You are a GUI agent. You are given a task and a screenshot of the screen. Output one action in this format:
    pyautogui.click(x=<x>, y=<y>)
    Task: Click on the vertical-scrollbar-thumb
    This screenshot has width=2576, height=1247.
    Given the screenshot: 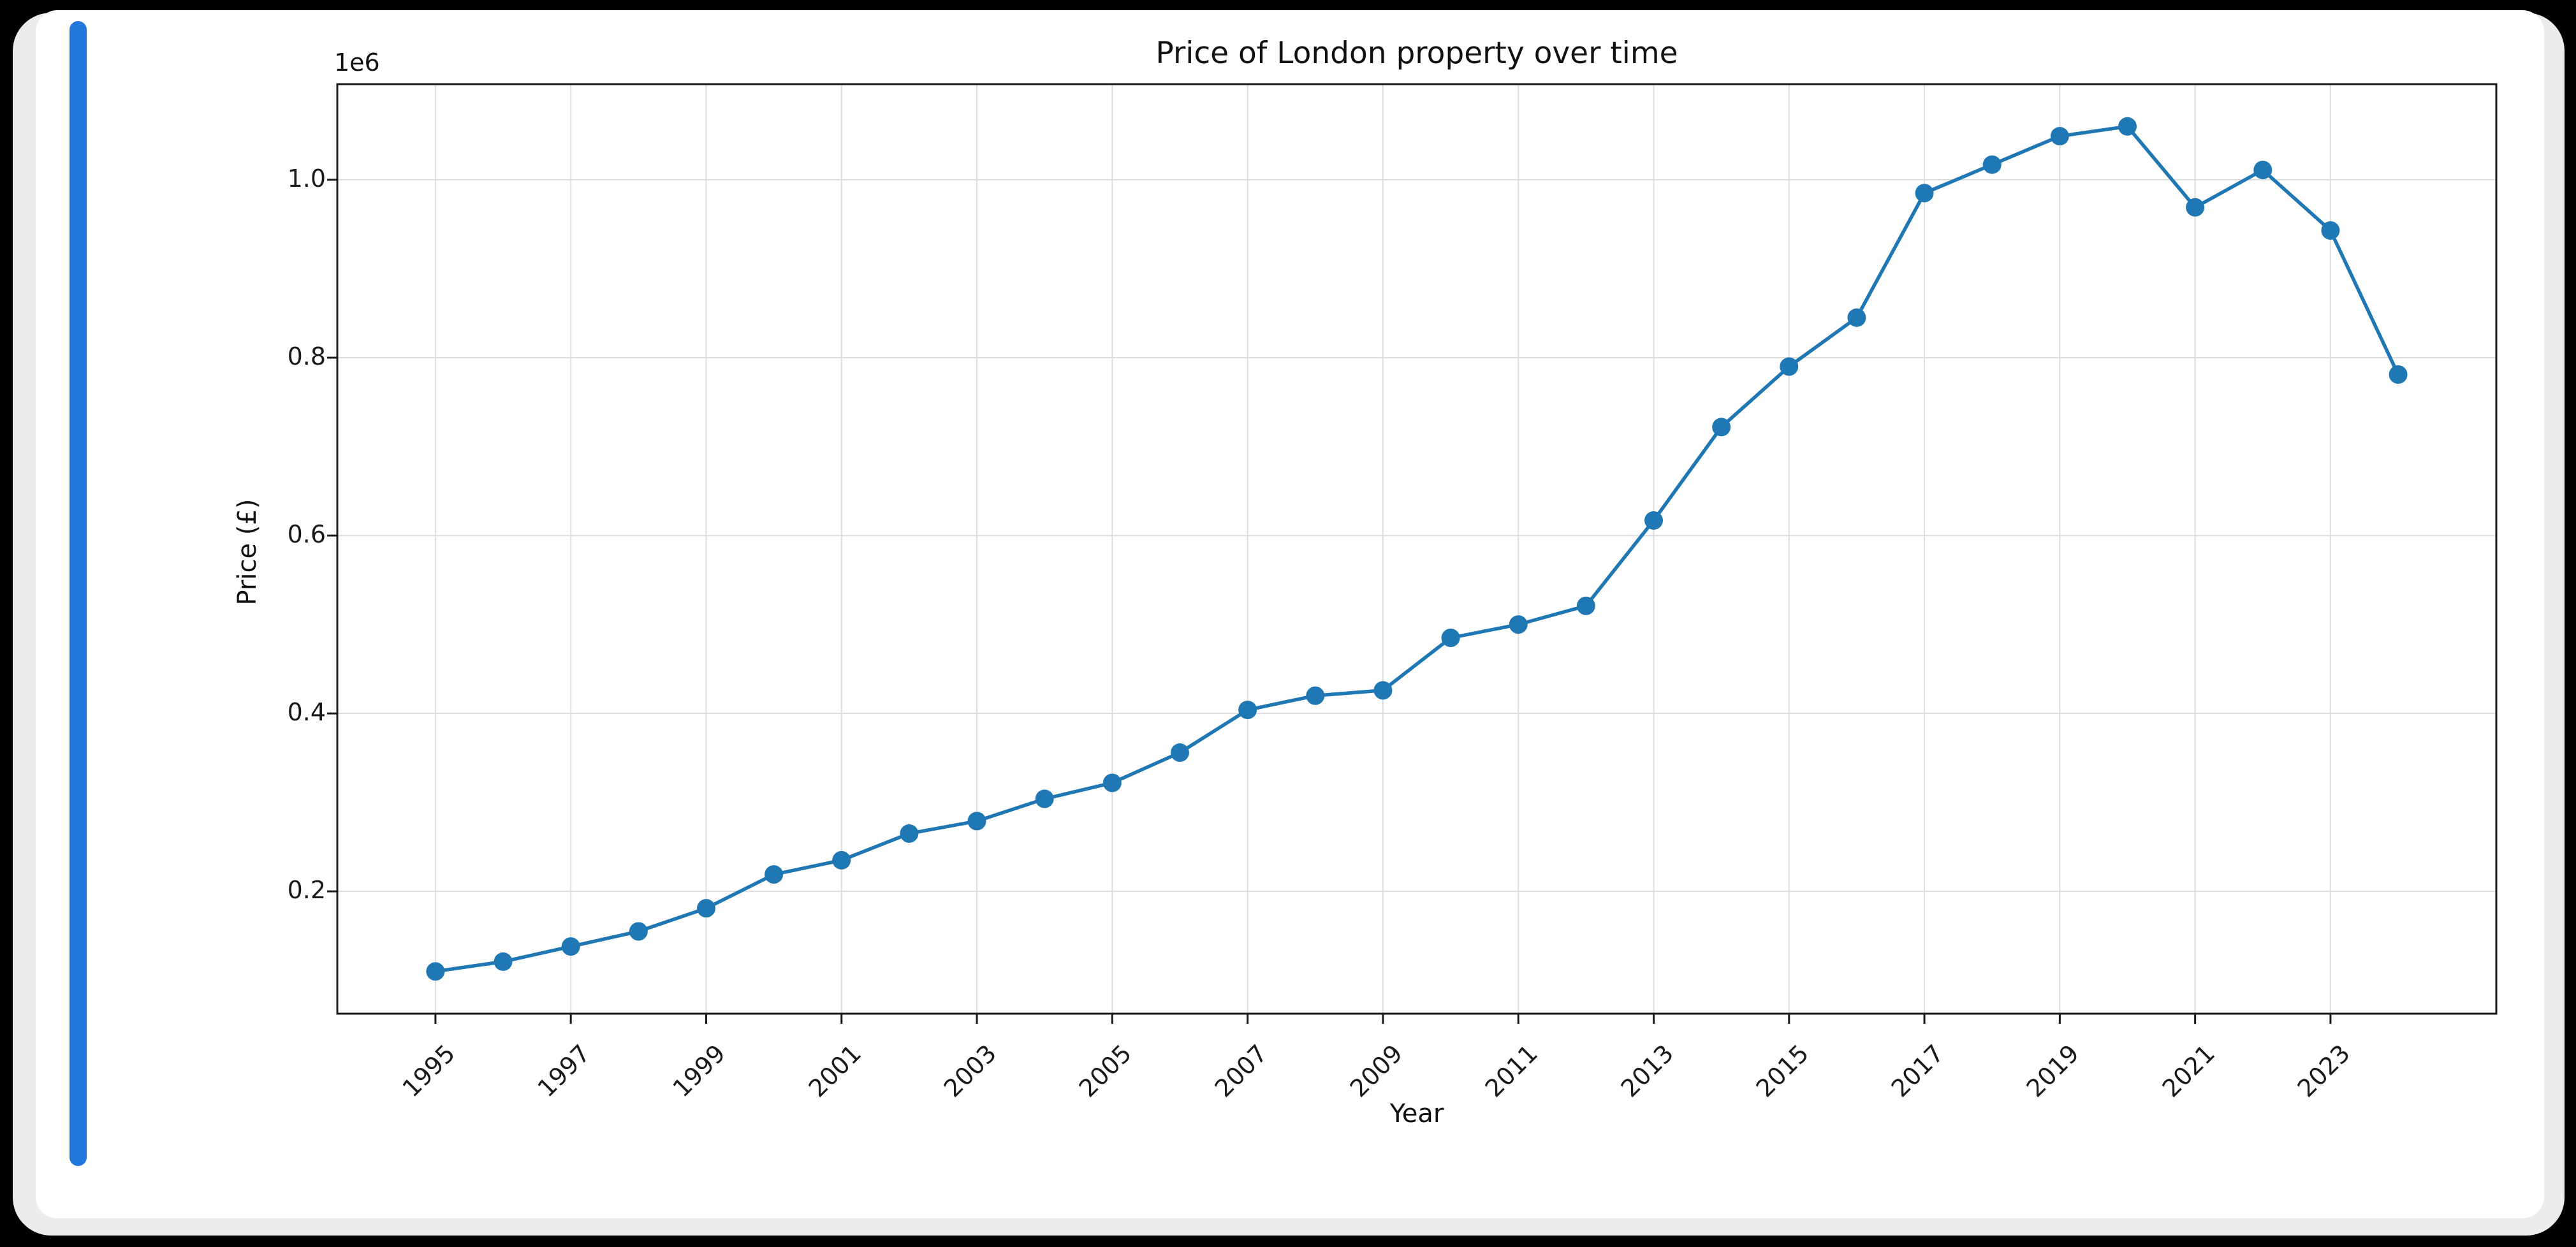 What is the action you would take?
    pyautogui.click(x=78, y=593)
    